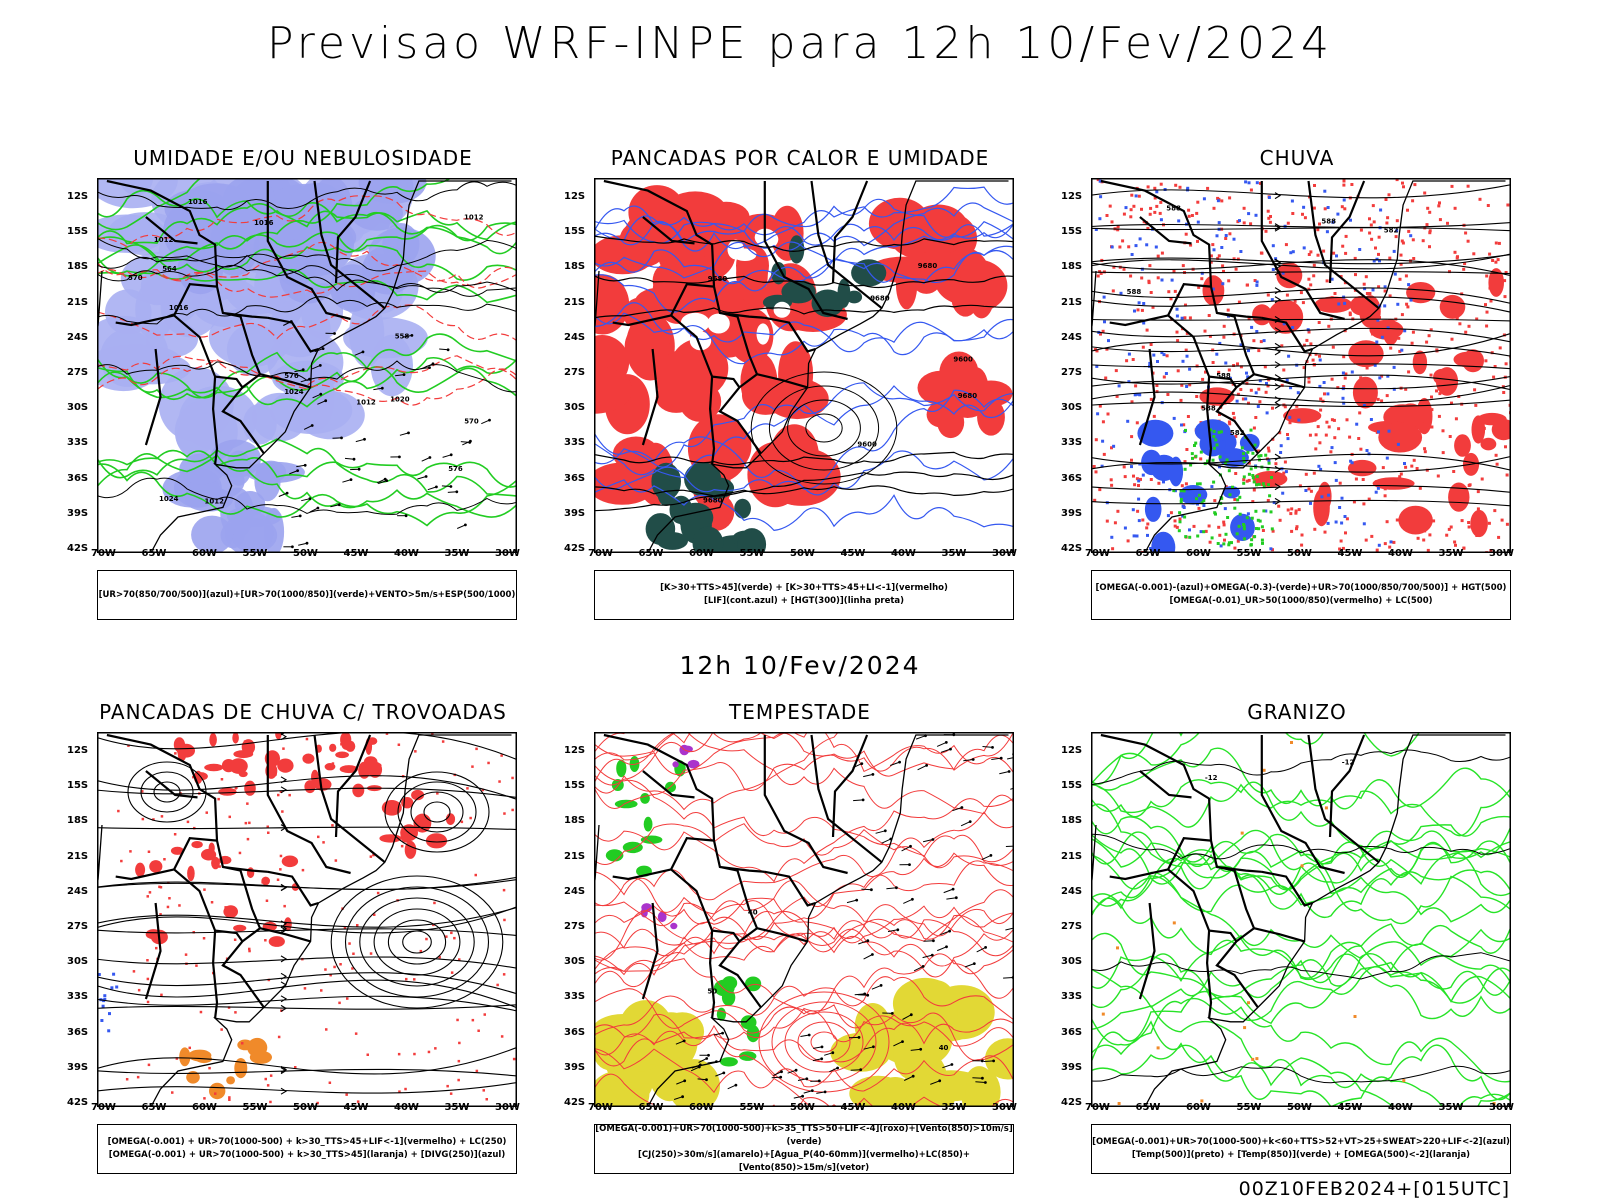 Image resolution: width=1600 pixels, height=1200 pixels. What do you see at coordinates (1148, 1107) in the screenshot?
I see `lon-tick-label: 65W` at bounding box center [1148, 1107].